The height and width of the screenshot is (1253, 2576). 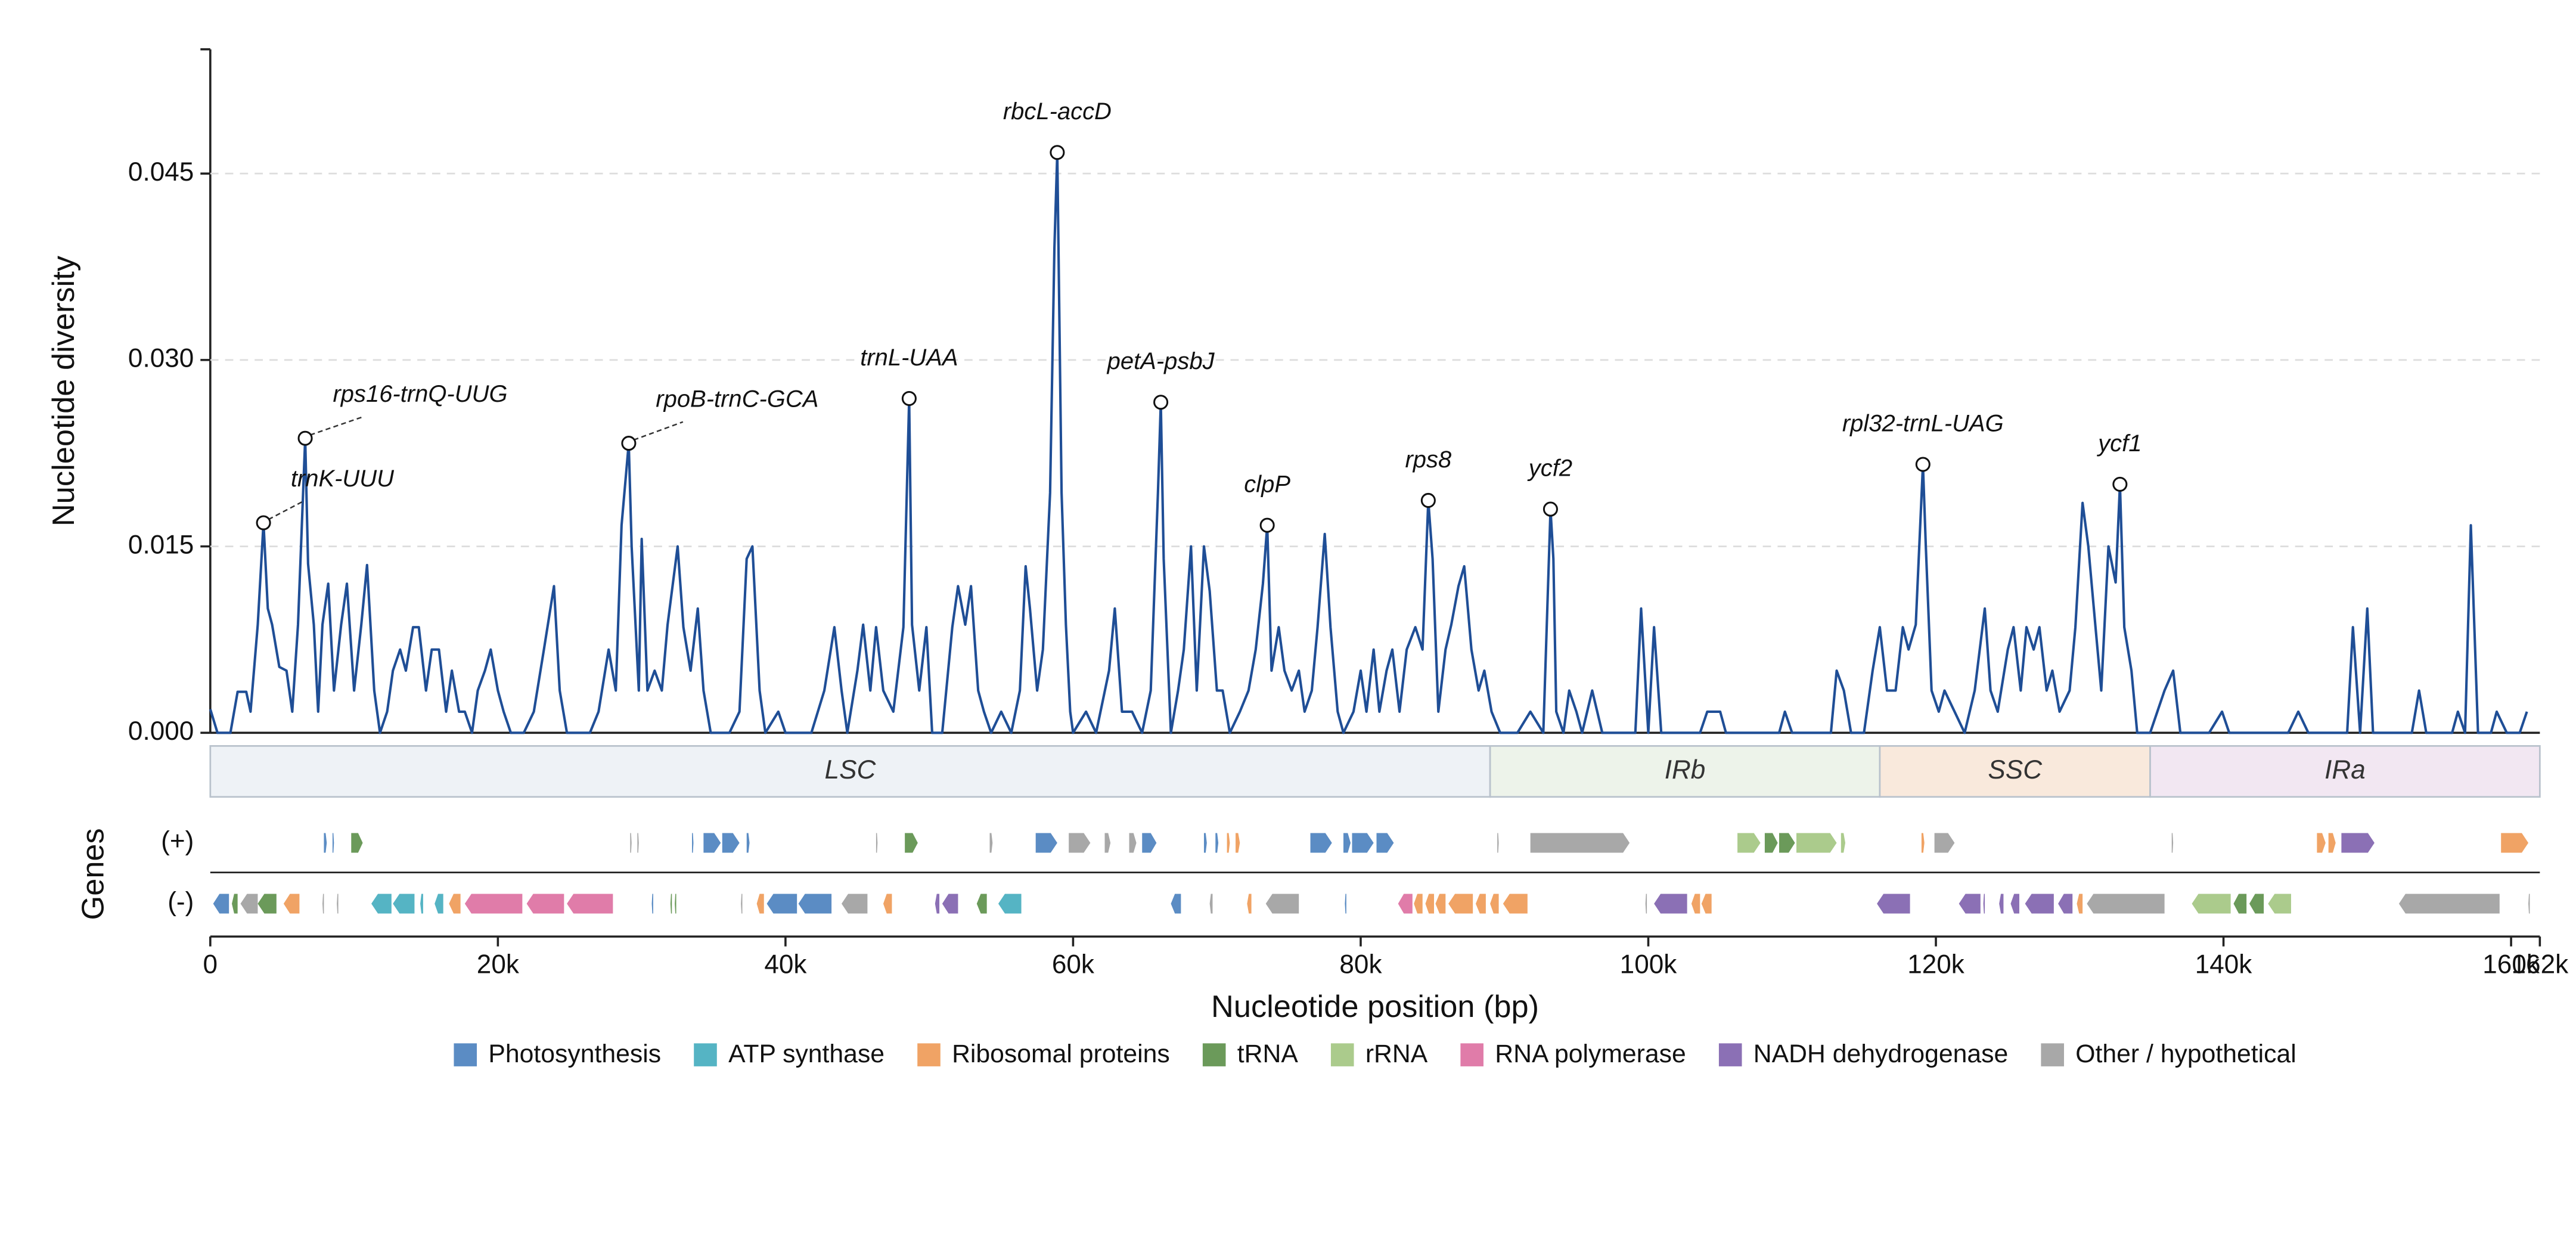 I want to click on annotation-label: rps16-trnQ-UUG, so click(x=420, y=394).